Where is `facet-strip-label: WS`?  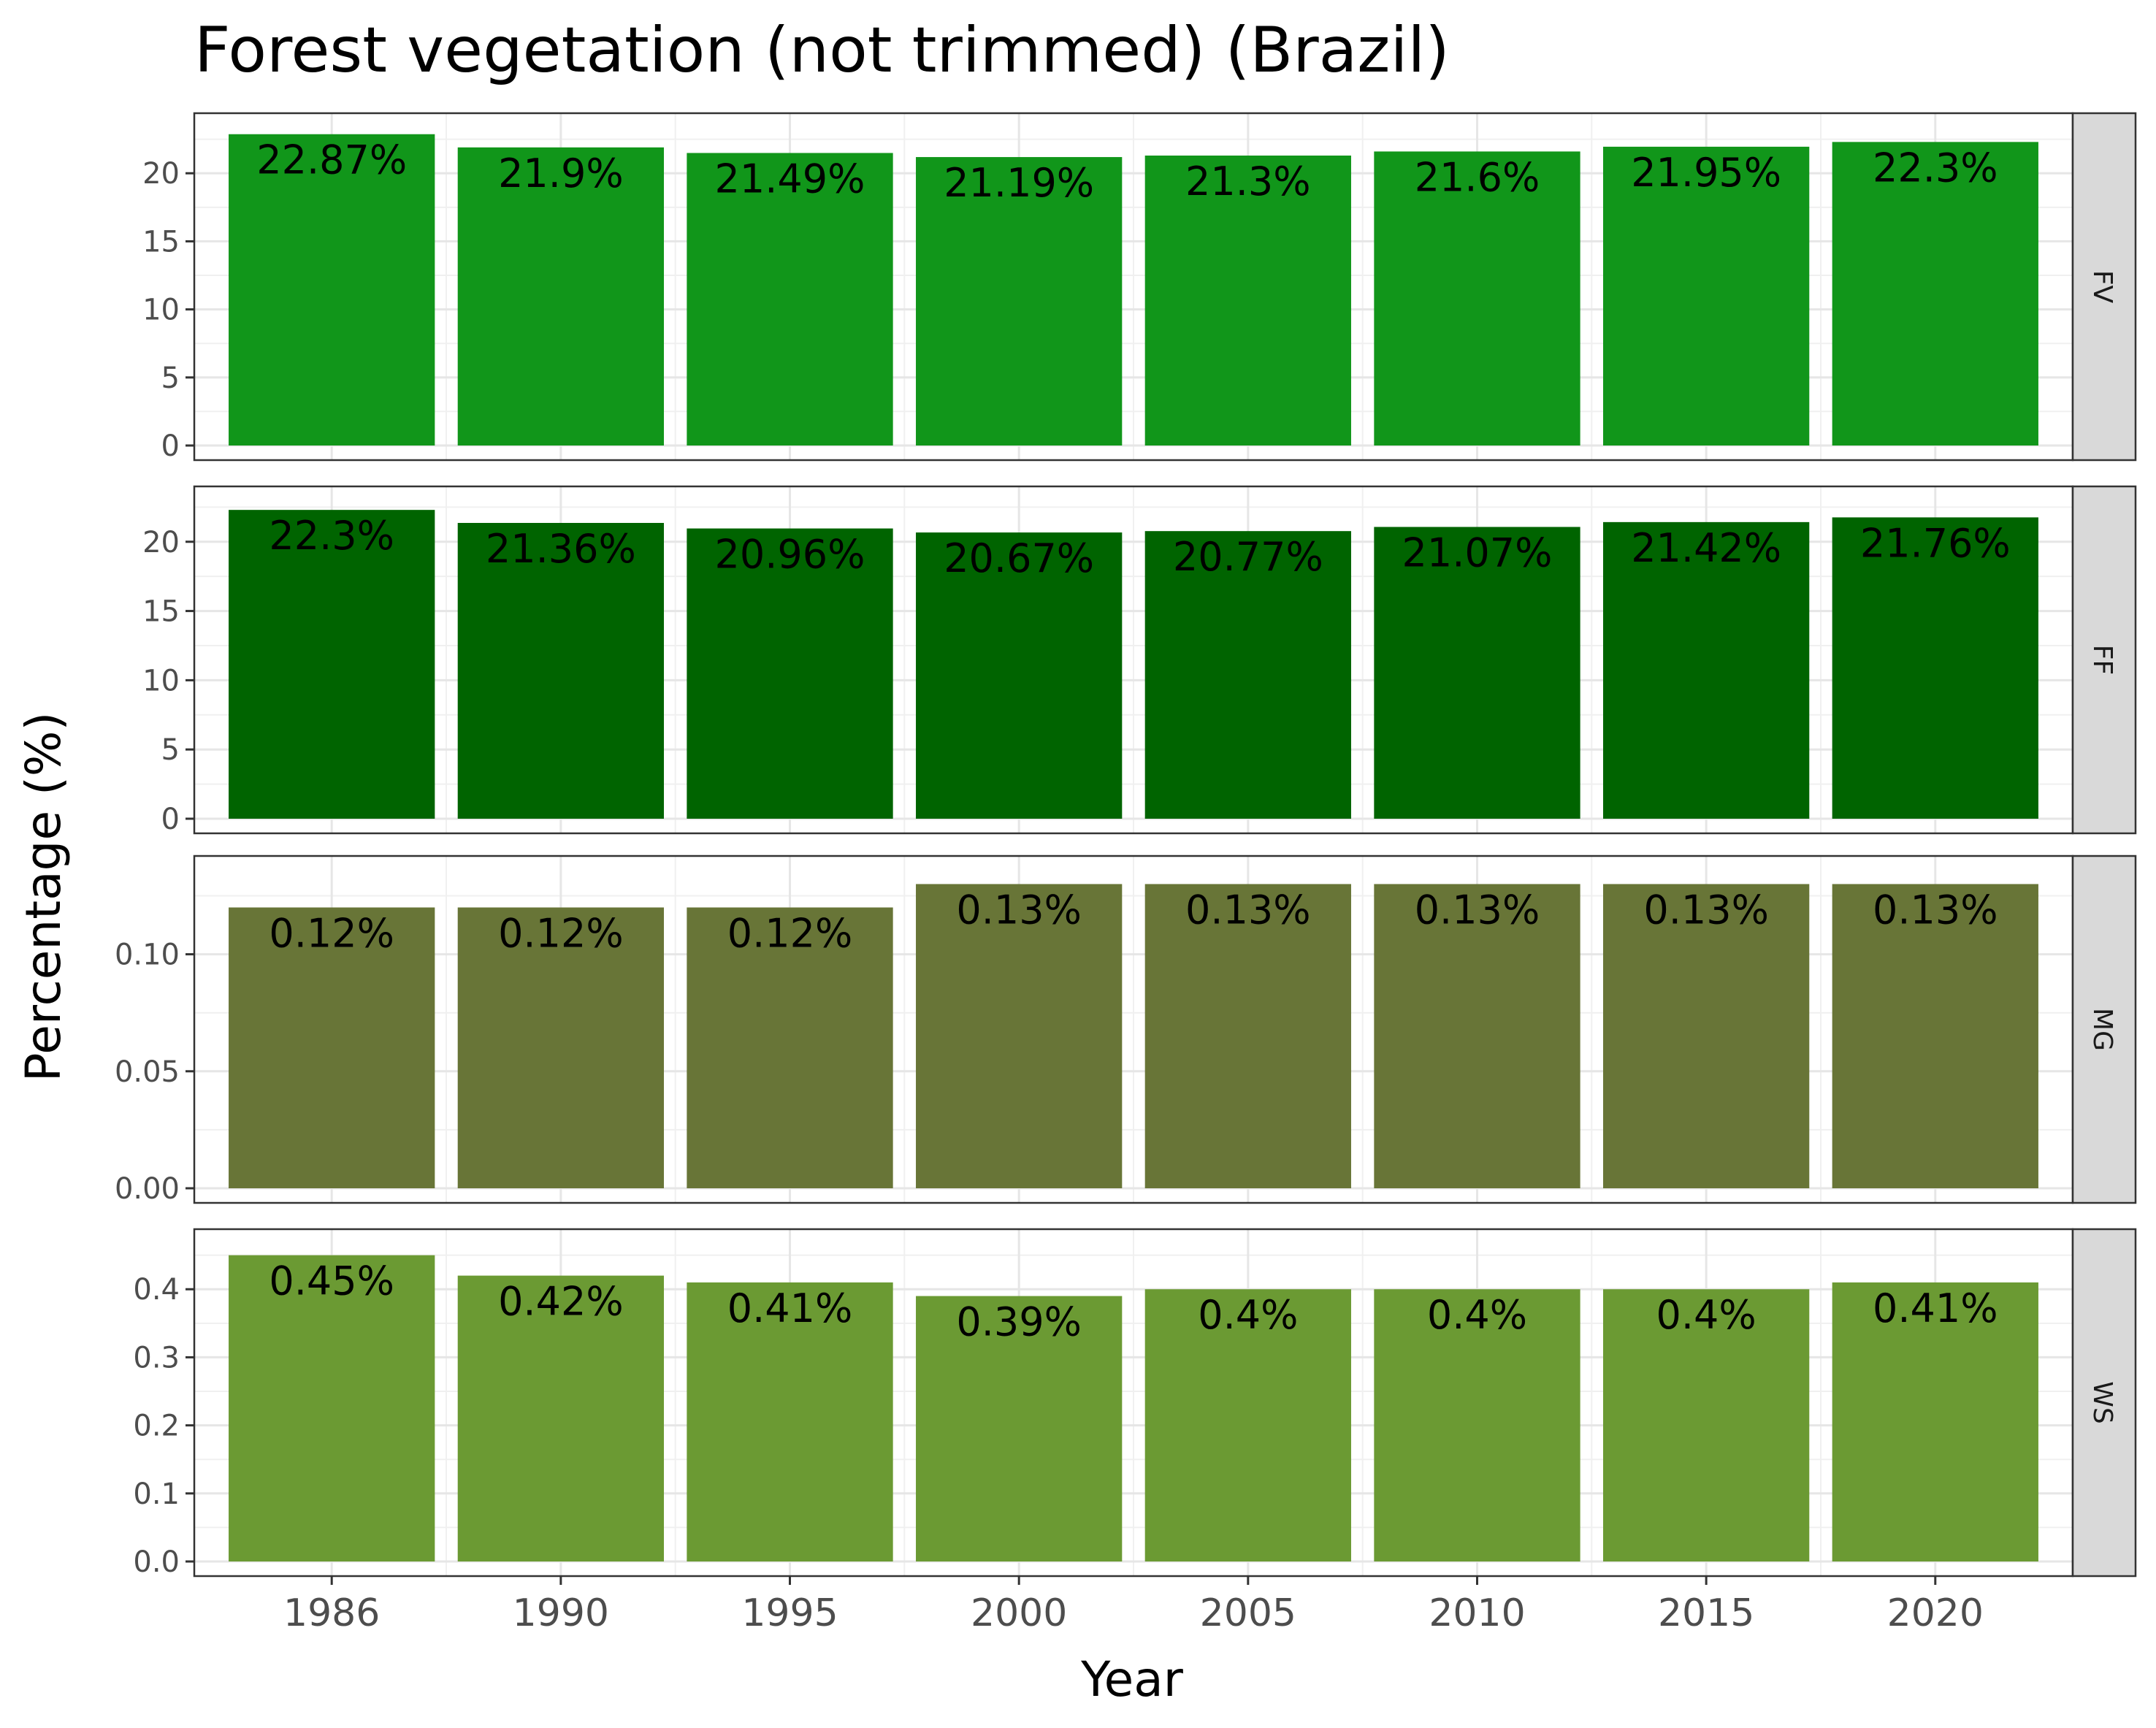 facet-strip-label: WS is located at coordinates (2102, 1402).